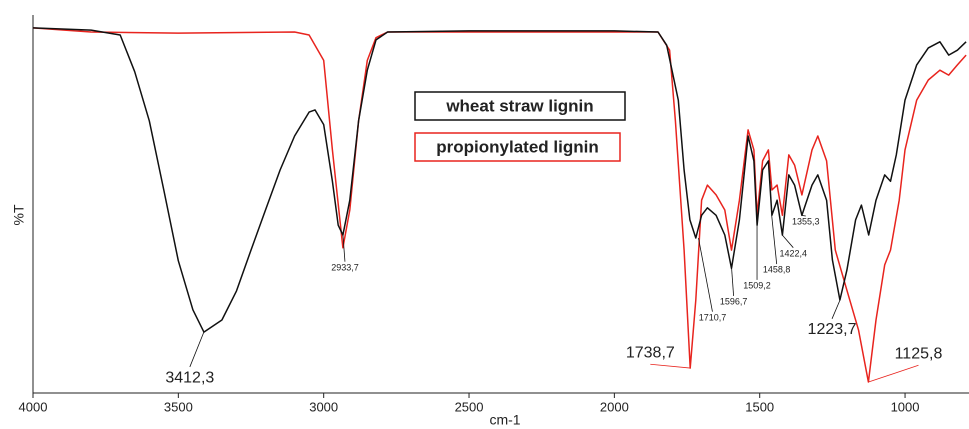 The width and height of the screenshot is (969, 429). I want to click on annotation-label: 1596,7, so click(734, 302).